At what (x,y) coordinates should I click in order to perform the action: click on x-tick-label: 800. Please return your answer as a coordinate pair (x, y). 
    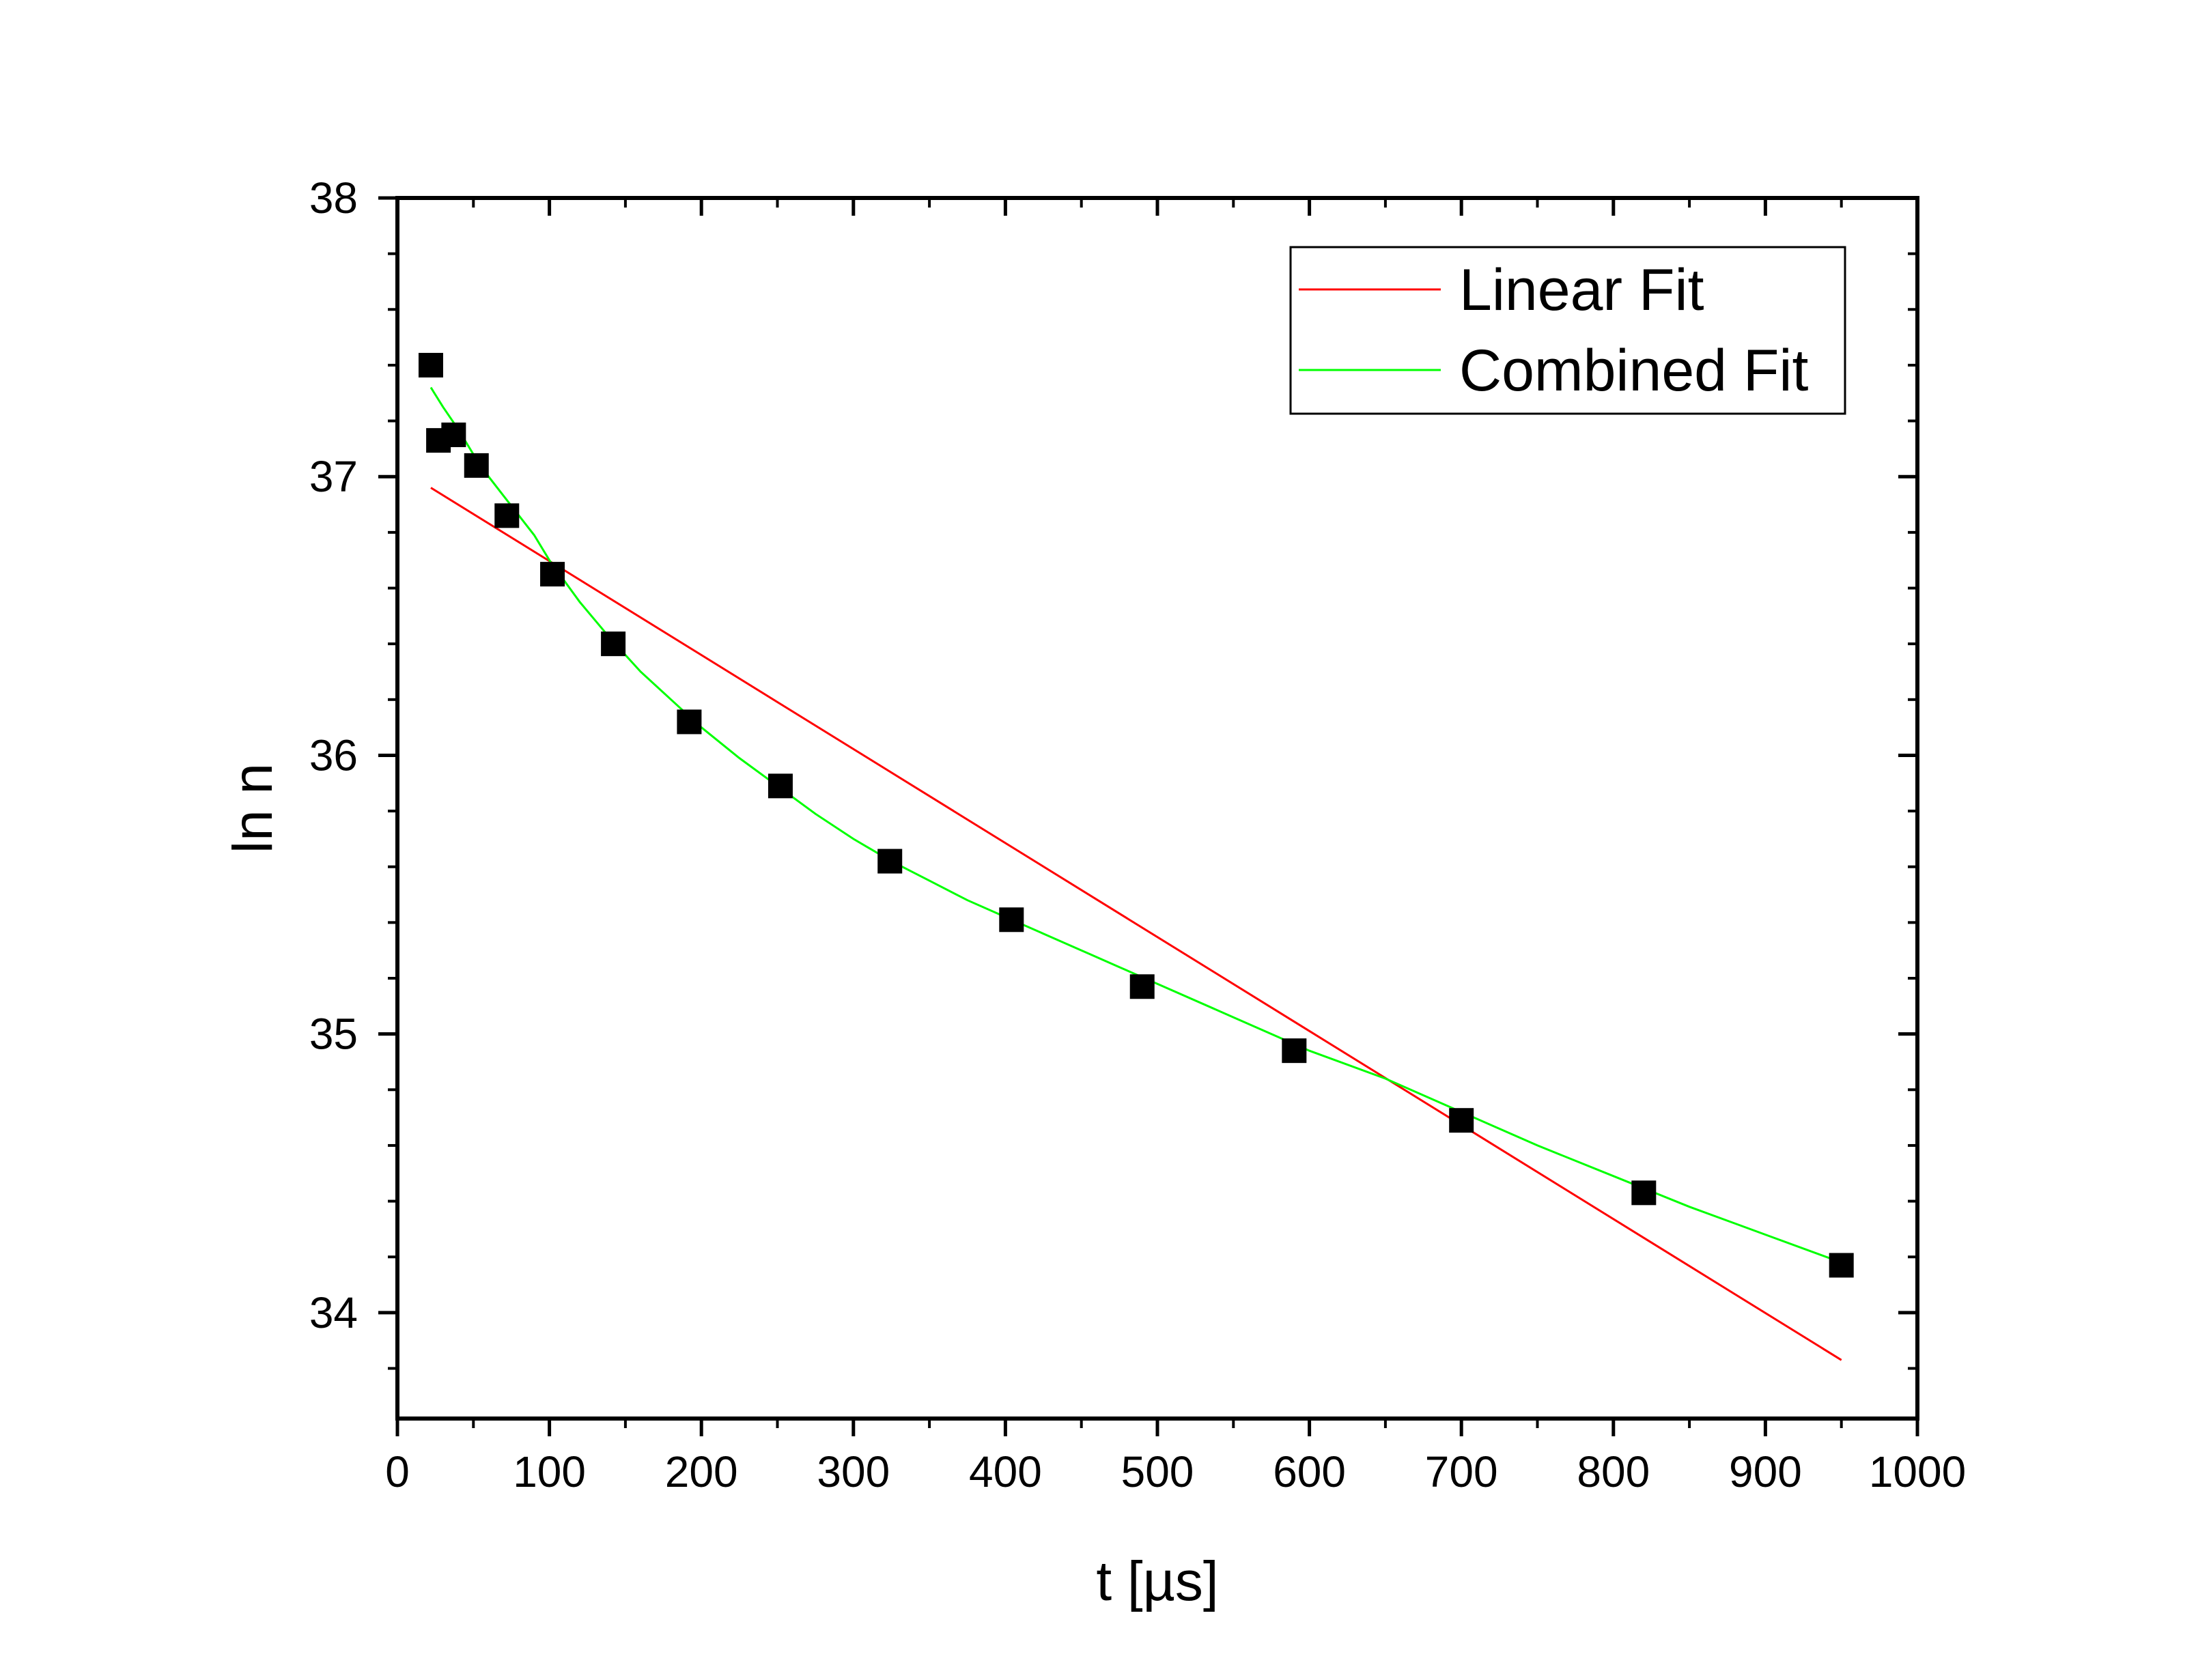
    Looking at the image, I should click on (1614, 1471).